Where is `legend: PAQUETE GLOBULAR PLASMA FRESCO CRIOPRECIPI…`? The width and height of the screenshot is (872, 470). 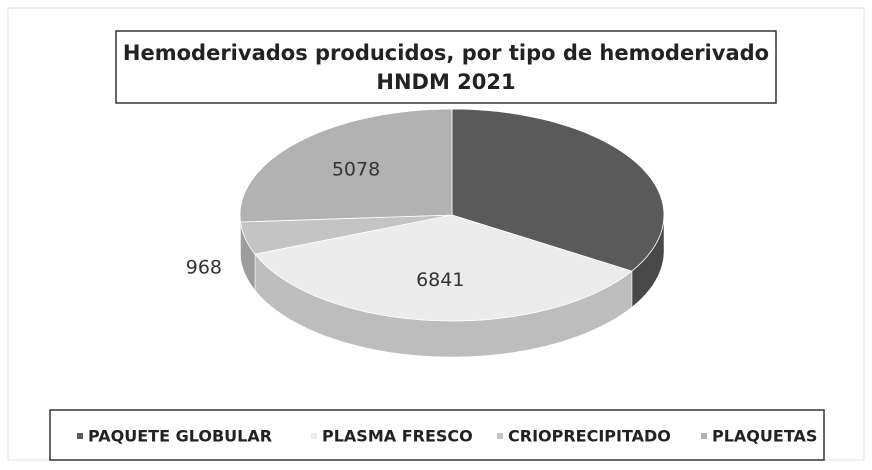
legend: PAQUETE GLOBULAR PLASMA FRESCO CRIOPRECIPI… is located at coordinates (447, 436).